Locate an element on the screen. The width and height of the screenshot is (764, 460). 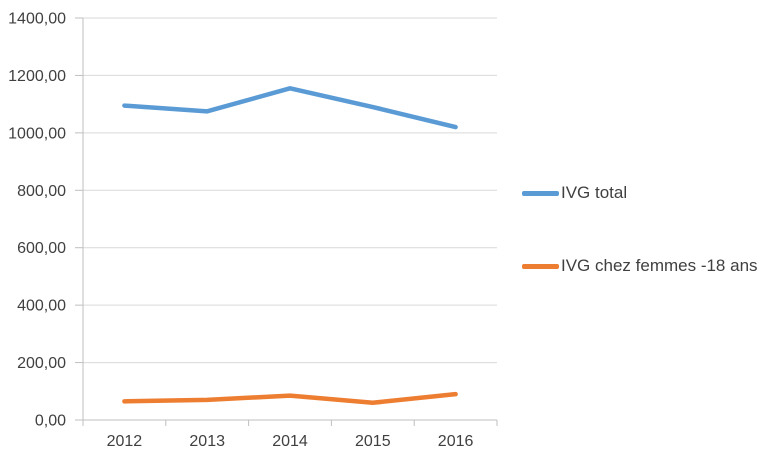
y-axis-tick-label: 800,00 is located at coordinates (41, 191).